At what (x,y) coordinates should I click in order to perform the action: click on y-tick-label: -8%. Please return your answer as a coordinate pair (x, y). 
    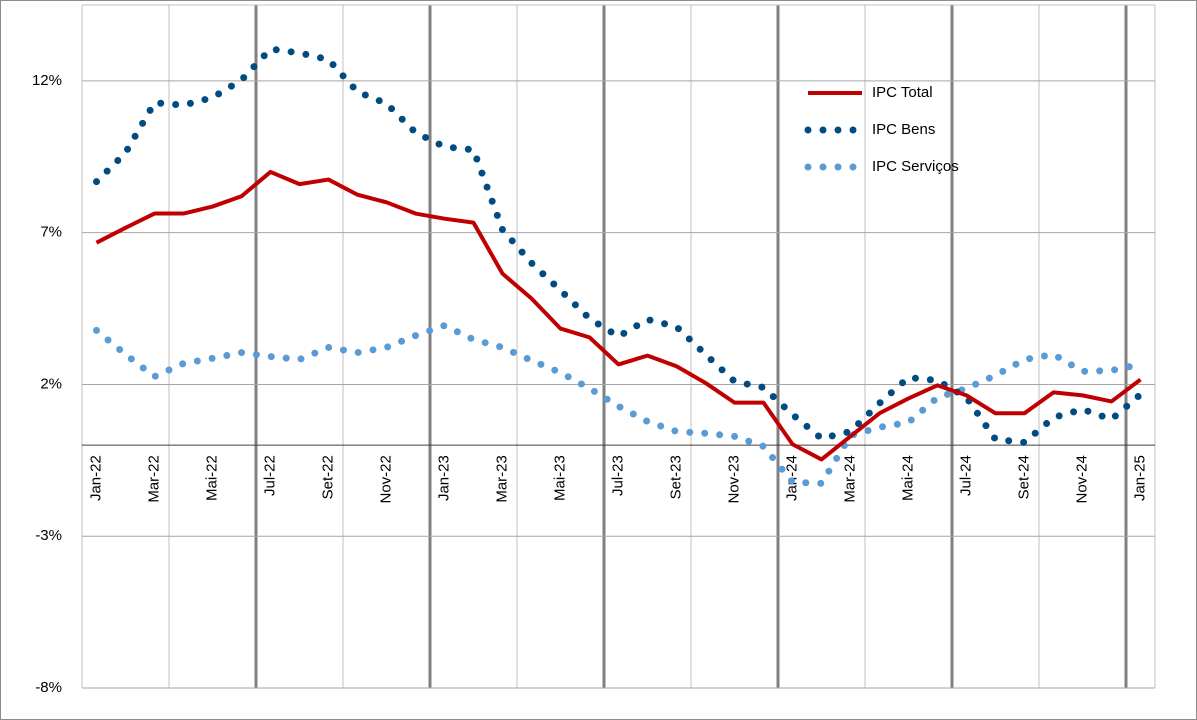
    Looking at the image, I should click on (48, 687).